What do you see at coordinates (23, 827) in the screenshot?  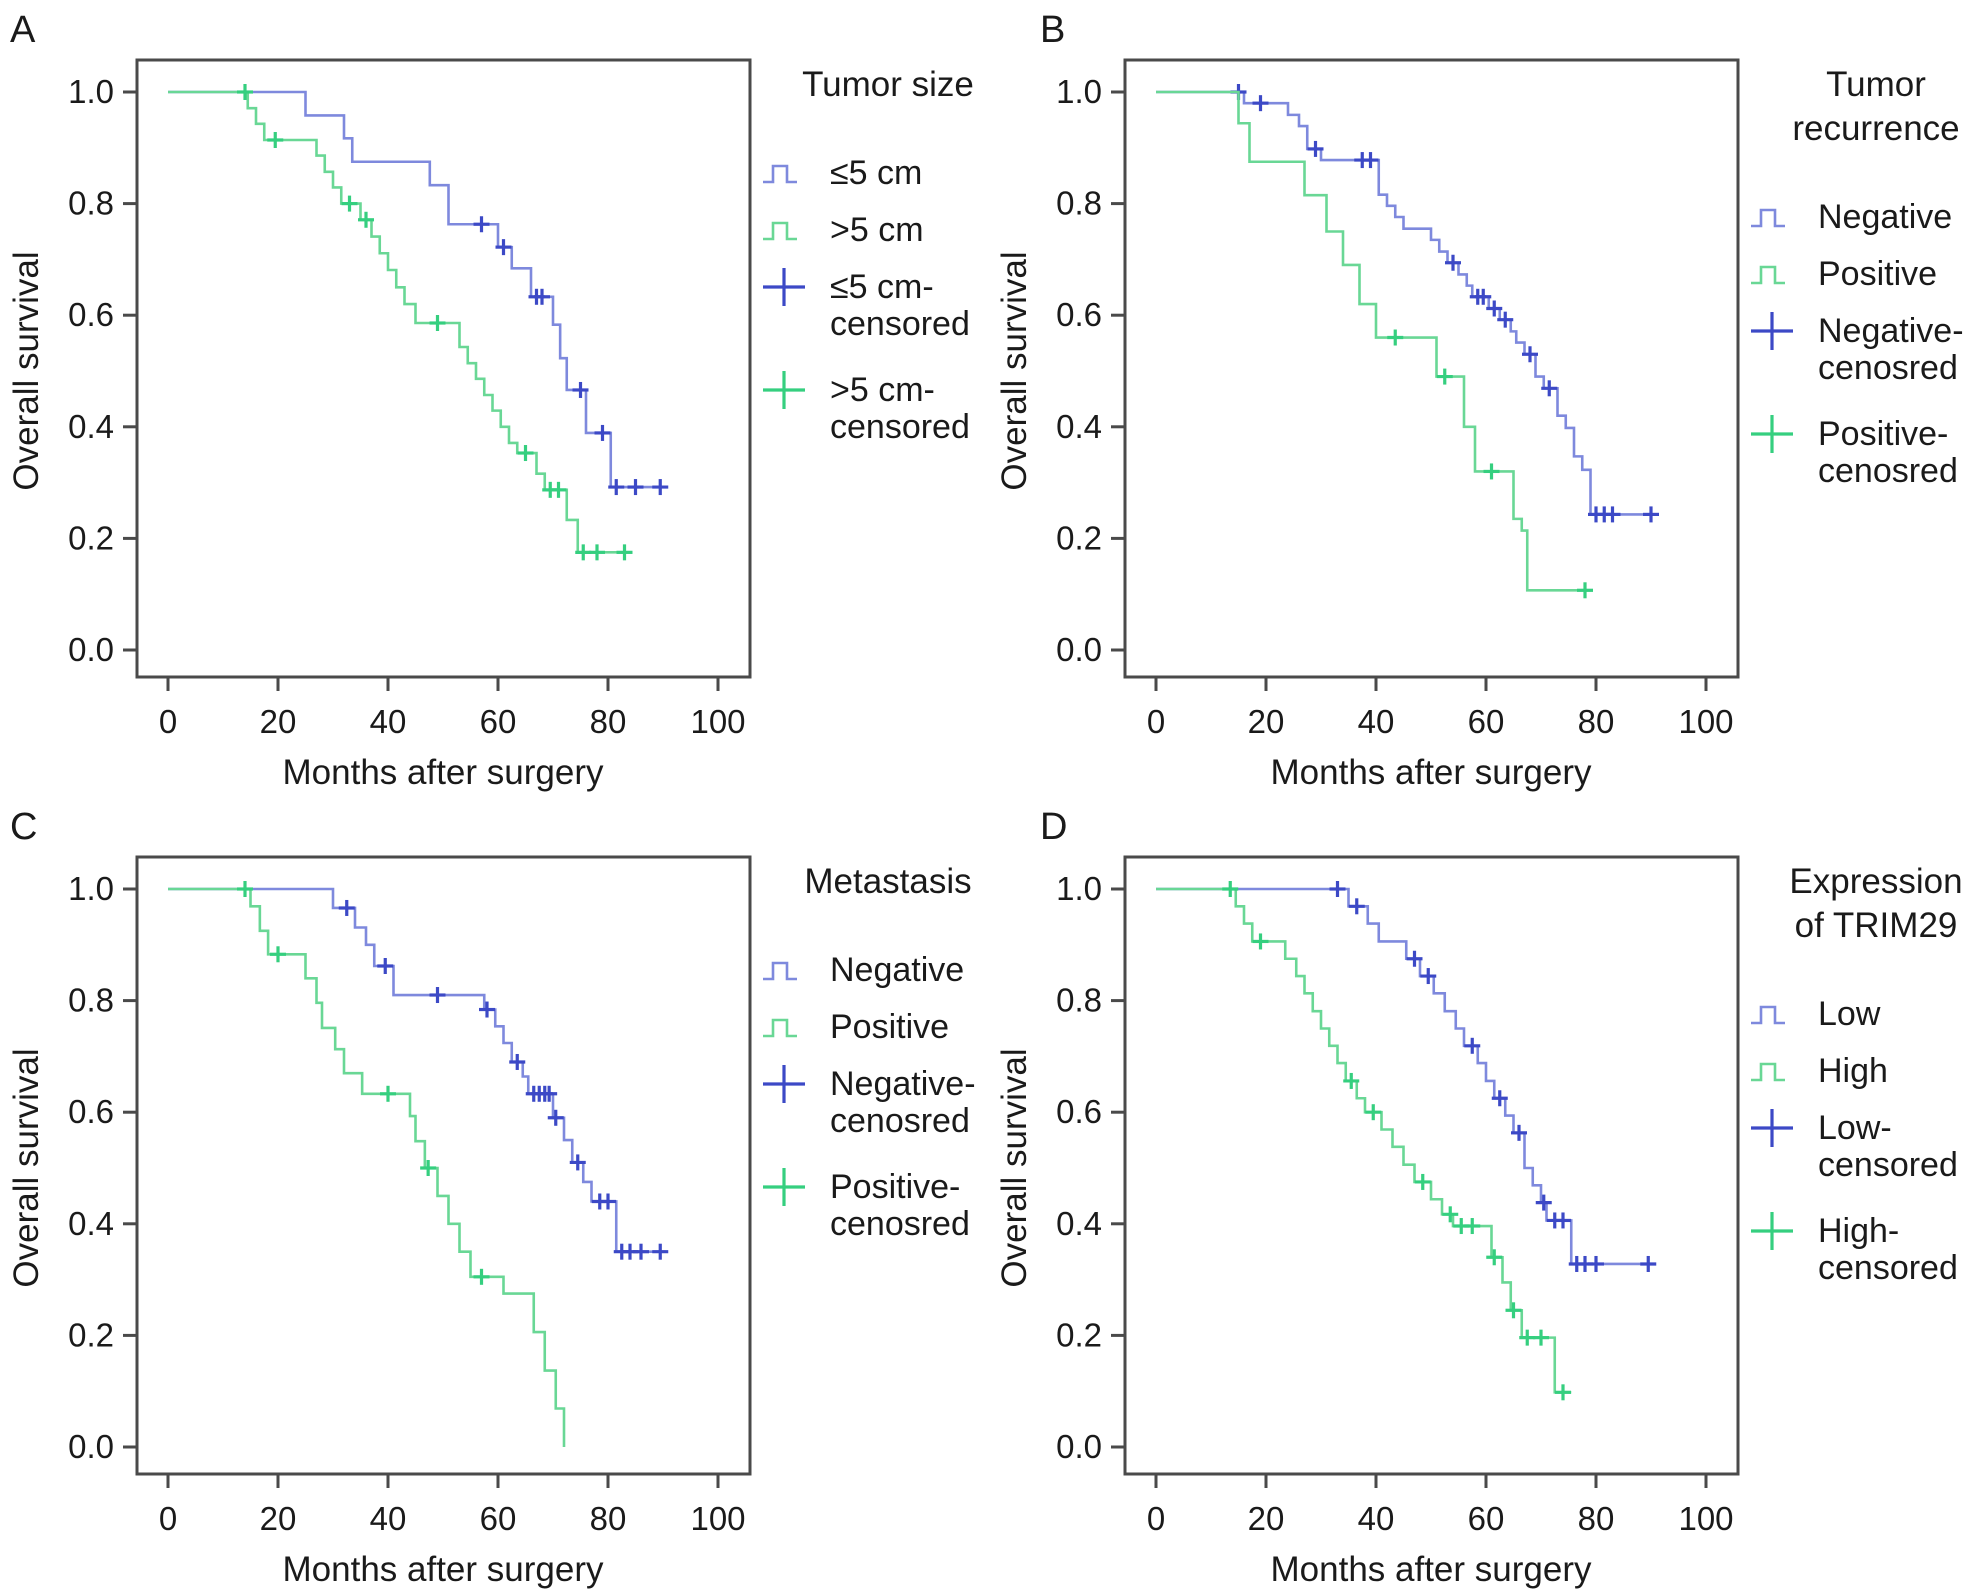 I see `panel-letter: C` at bounding box center [23, 827].